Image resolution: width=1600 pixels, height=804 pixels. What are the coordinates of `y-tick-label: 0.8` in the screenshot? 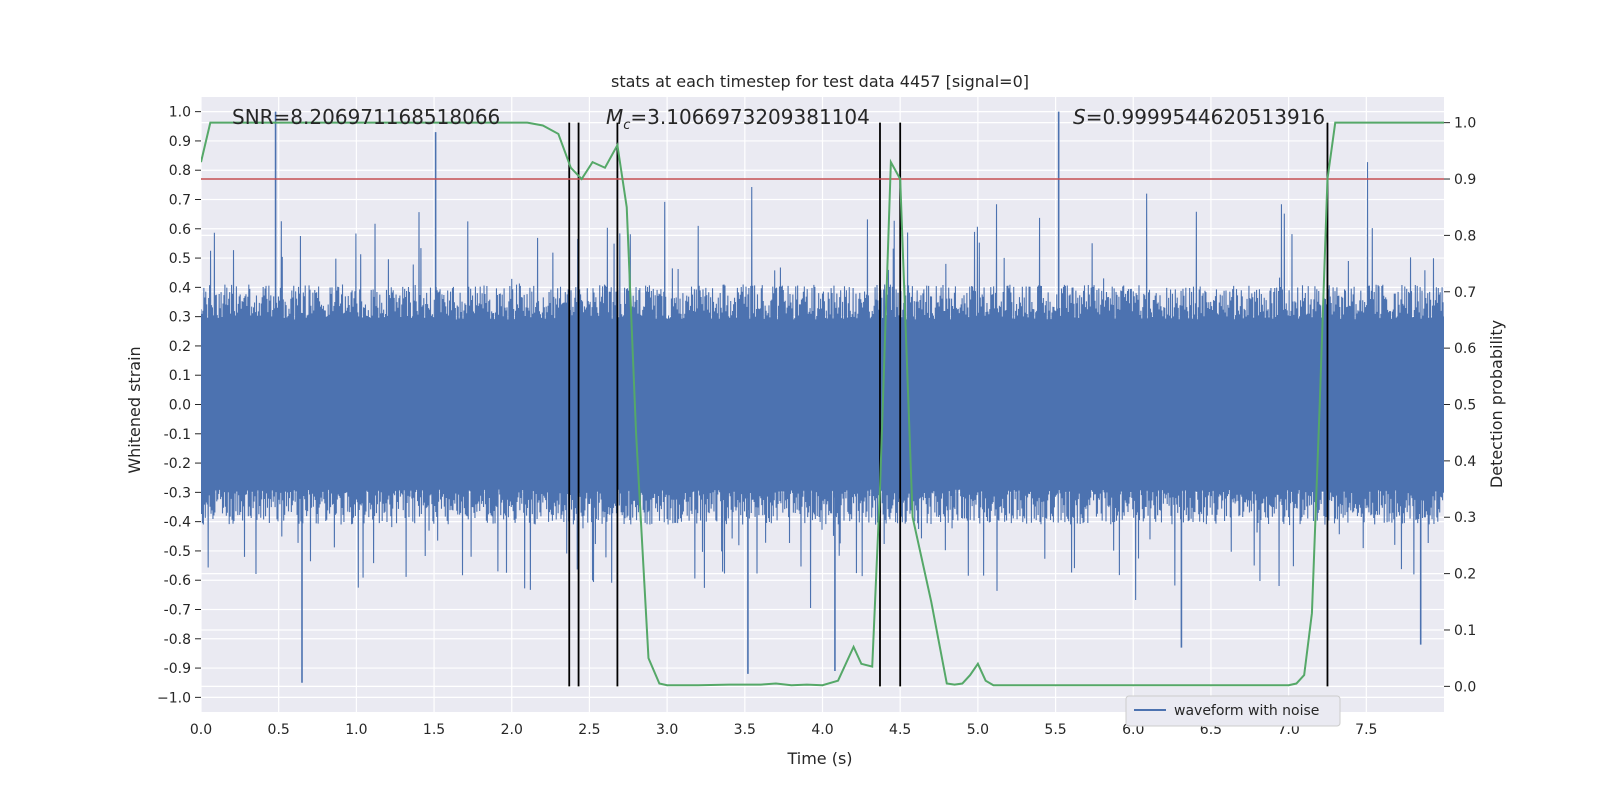 It's located at (180, 171).